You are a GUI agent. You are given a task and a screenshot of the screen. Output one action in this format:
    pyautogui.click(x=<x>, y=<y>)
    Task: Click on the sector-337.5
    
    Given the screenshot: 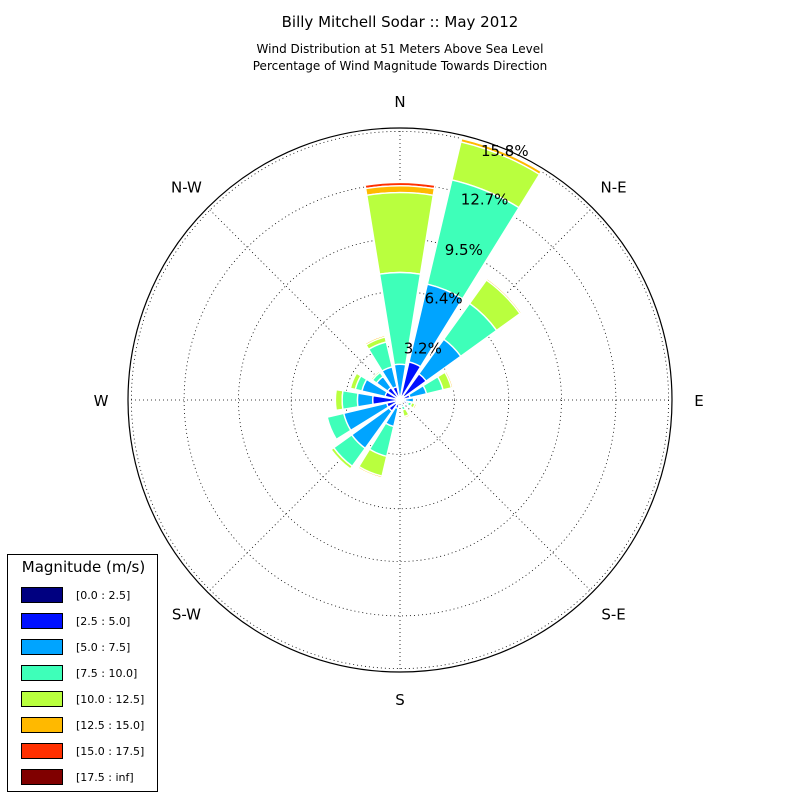 What is the action you would take?
    pyautogui.click(x=382, y=367)
    